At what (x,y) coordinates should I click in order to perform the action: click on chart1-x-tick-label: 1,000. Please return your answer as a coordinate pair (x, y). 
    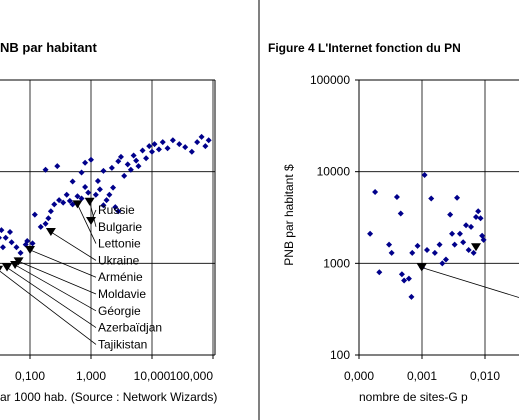
    Looking at the image, I should click on (91, 376).